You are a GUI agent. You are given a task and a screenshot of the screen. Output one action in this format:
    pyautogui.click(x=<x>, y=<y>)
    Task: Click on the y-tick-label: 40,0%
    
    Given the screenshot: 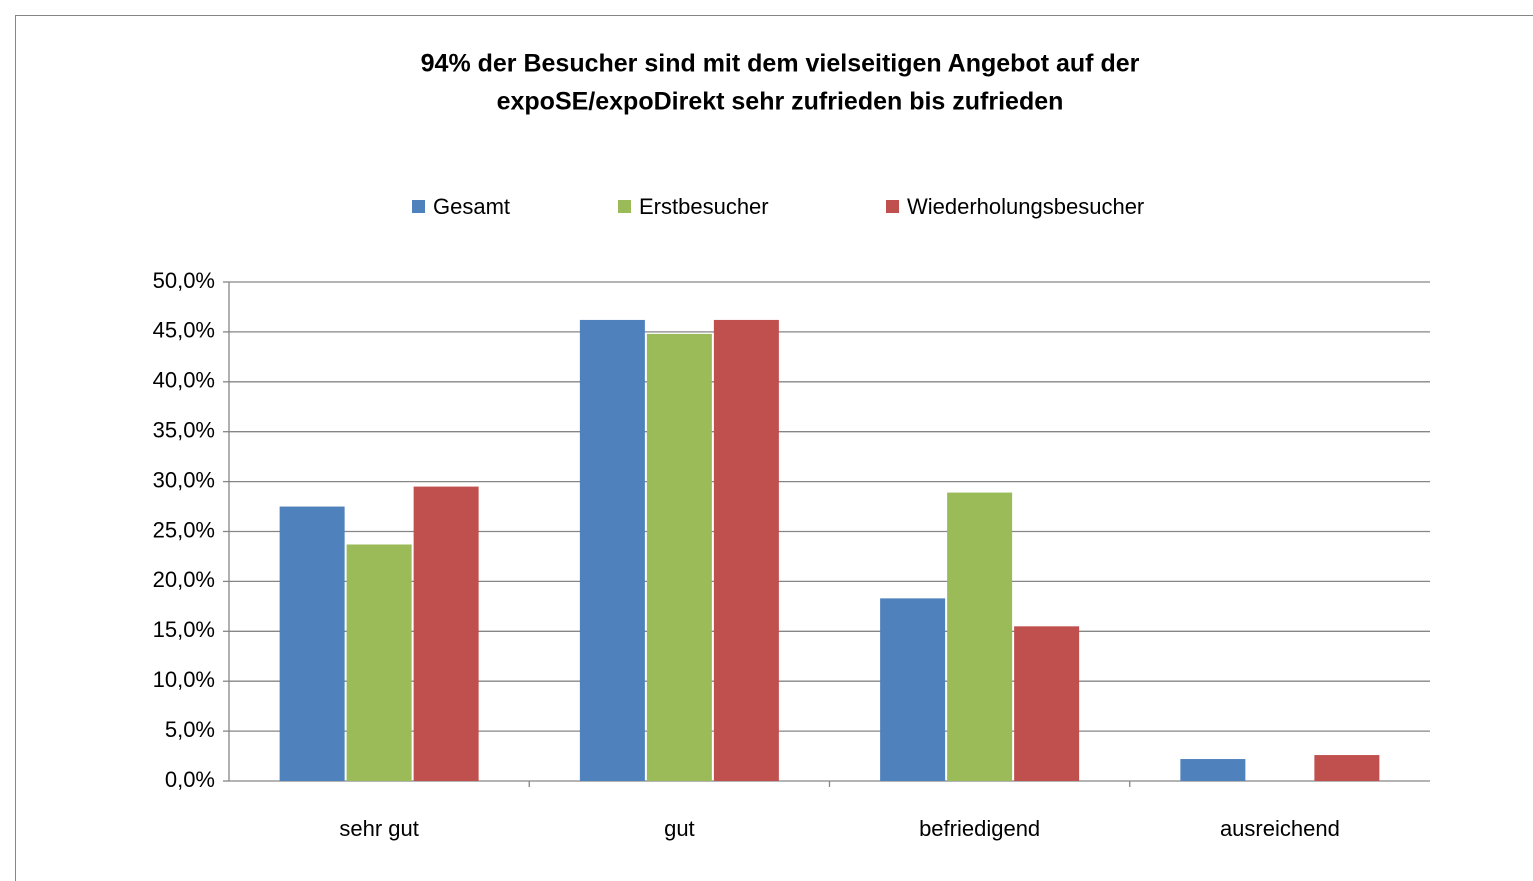 What is the action you would take?
    pyautogui.click(x=184, y=380)
    